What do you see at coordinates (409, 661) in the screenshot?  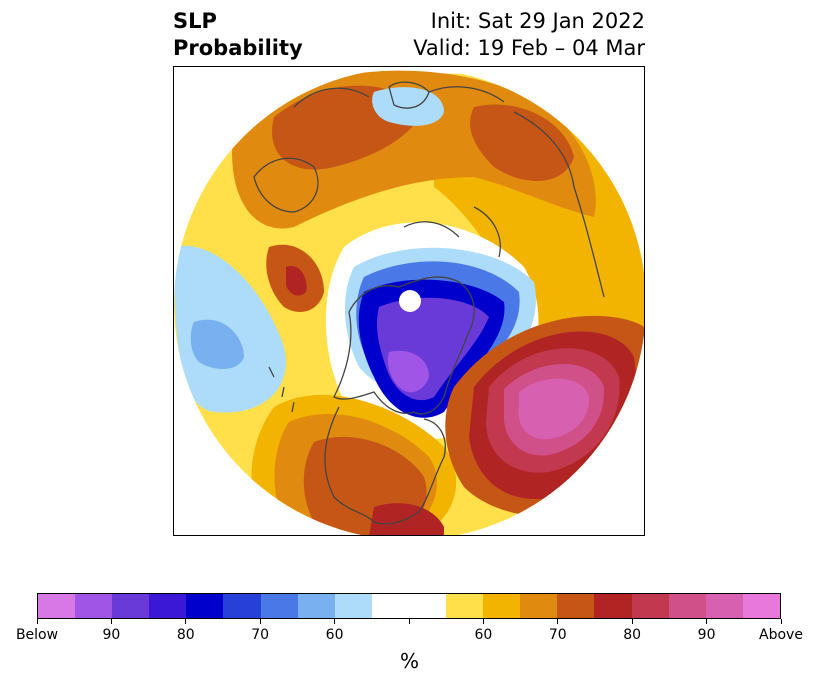 I see `colorbar-unit-label: %` at bounding box center [409, 661].